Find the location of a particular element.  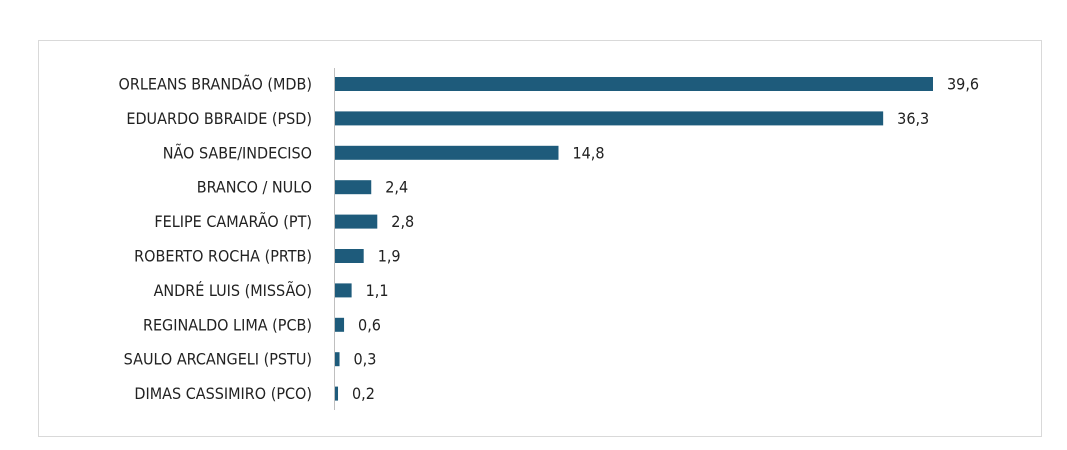

value-label: 39,6 is located at coordinates (963, 84).